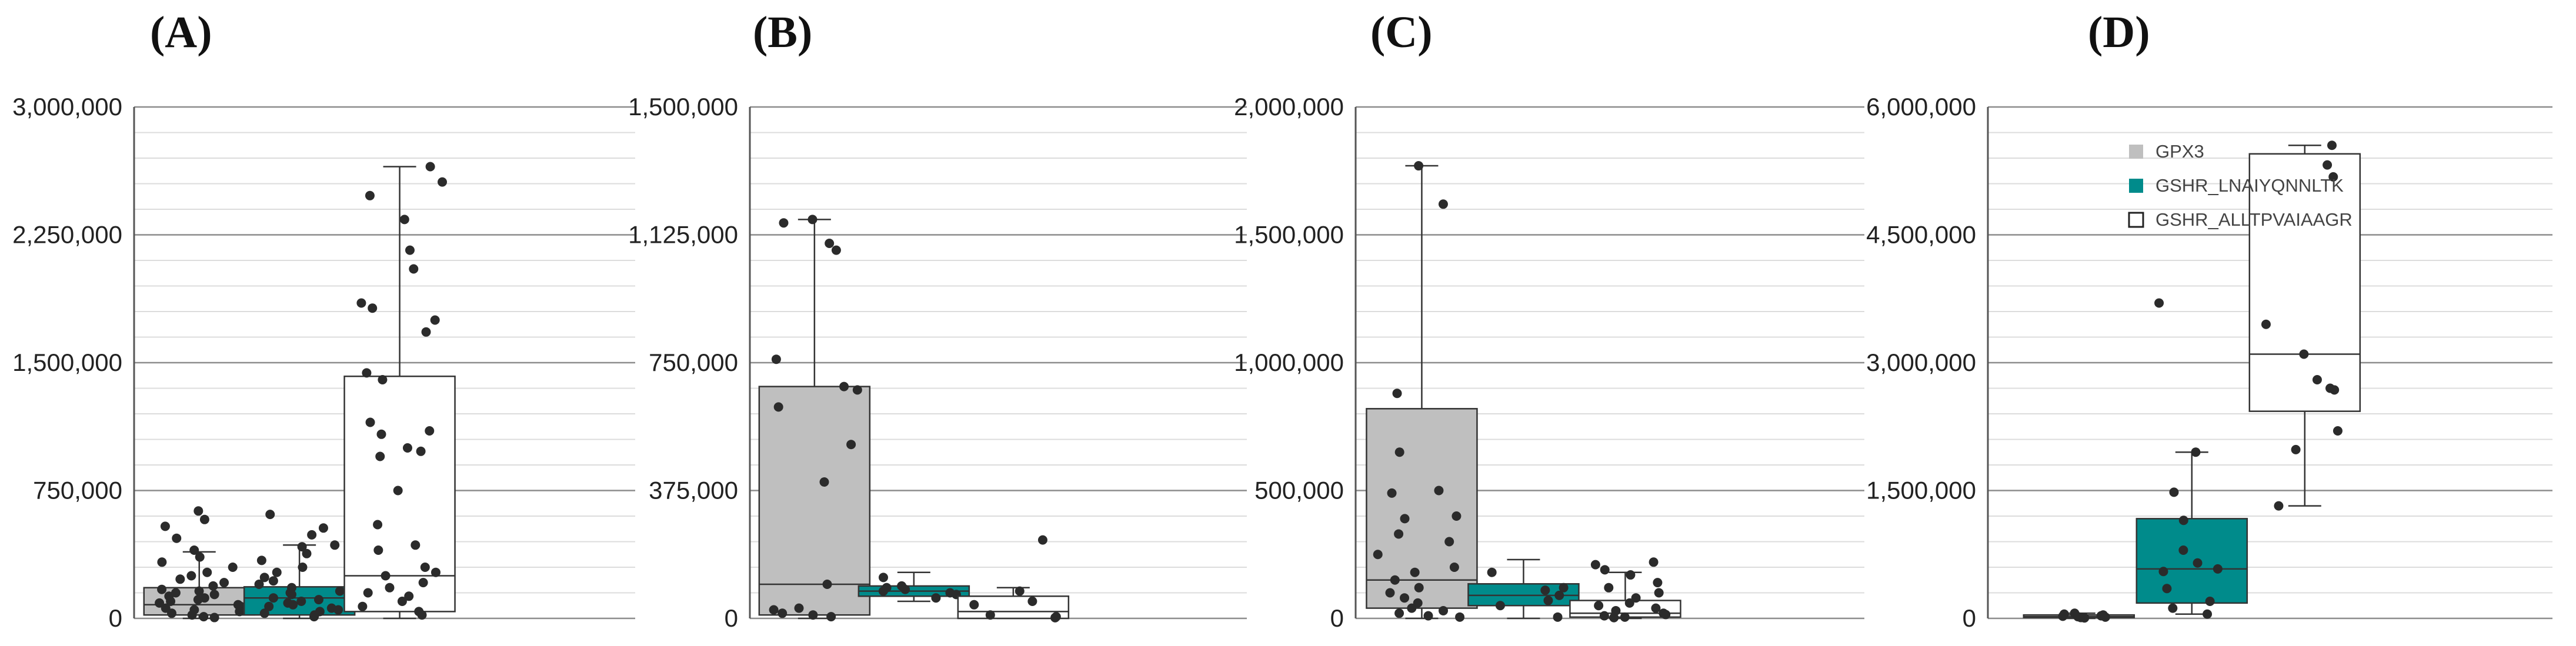 This screenshot has height=646, width=2576. Describe the element at coordinates (782, 32) in the screenshot. I see `panel-label: (B)` at that location.